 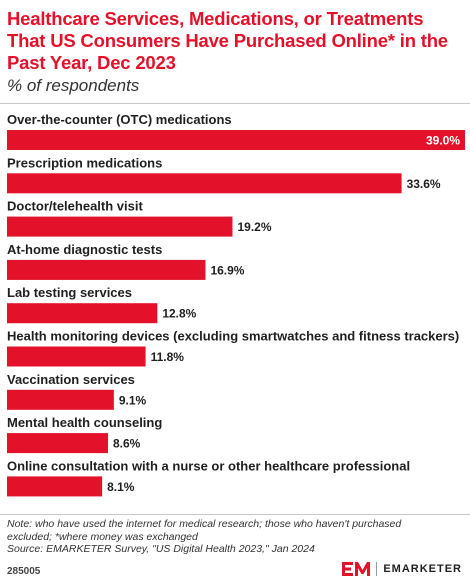 I want to click on value-label: 8.6%, so click(x=127, y=444).